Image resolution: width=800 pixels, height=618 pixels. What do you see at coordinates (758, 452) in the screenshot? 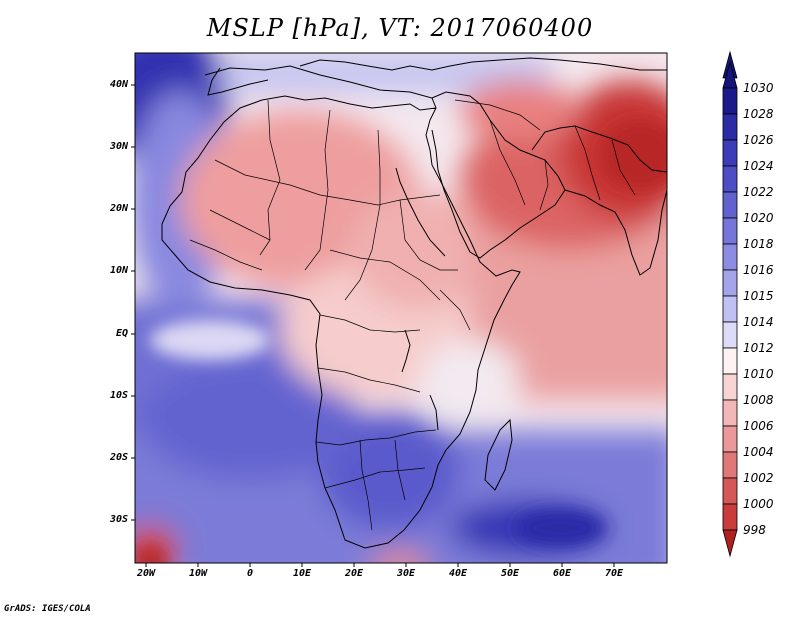
I see `colorbar-label-1004: 1004` at bounding box center [758, 452].